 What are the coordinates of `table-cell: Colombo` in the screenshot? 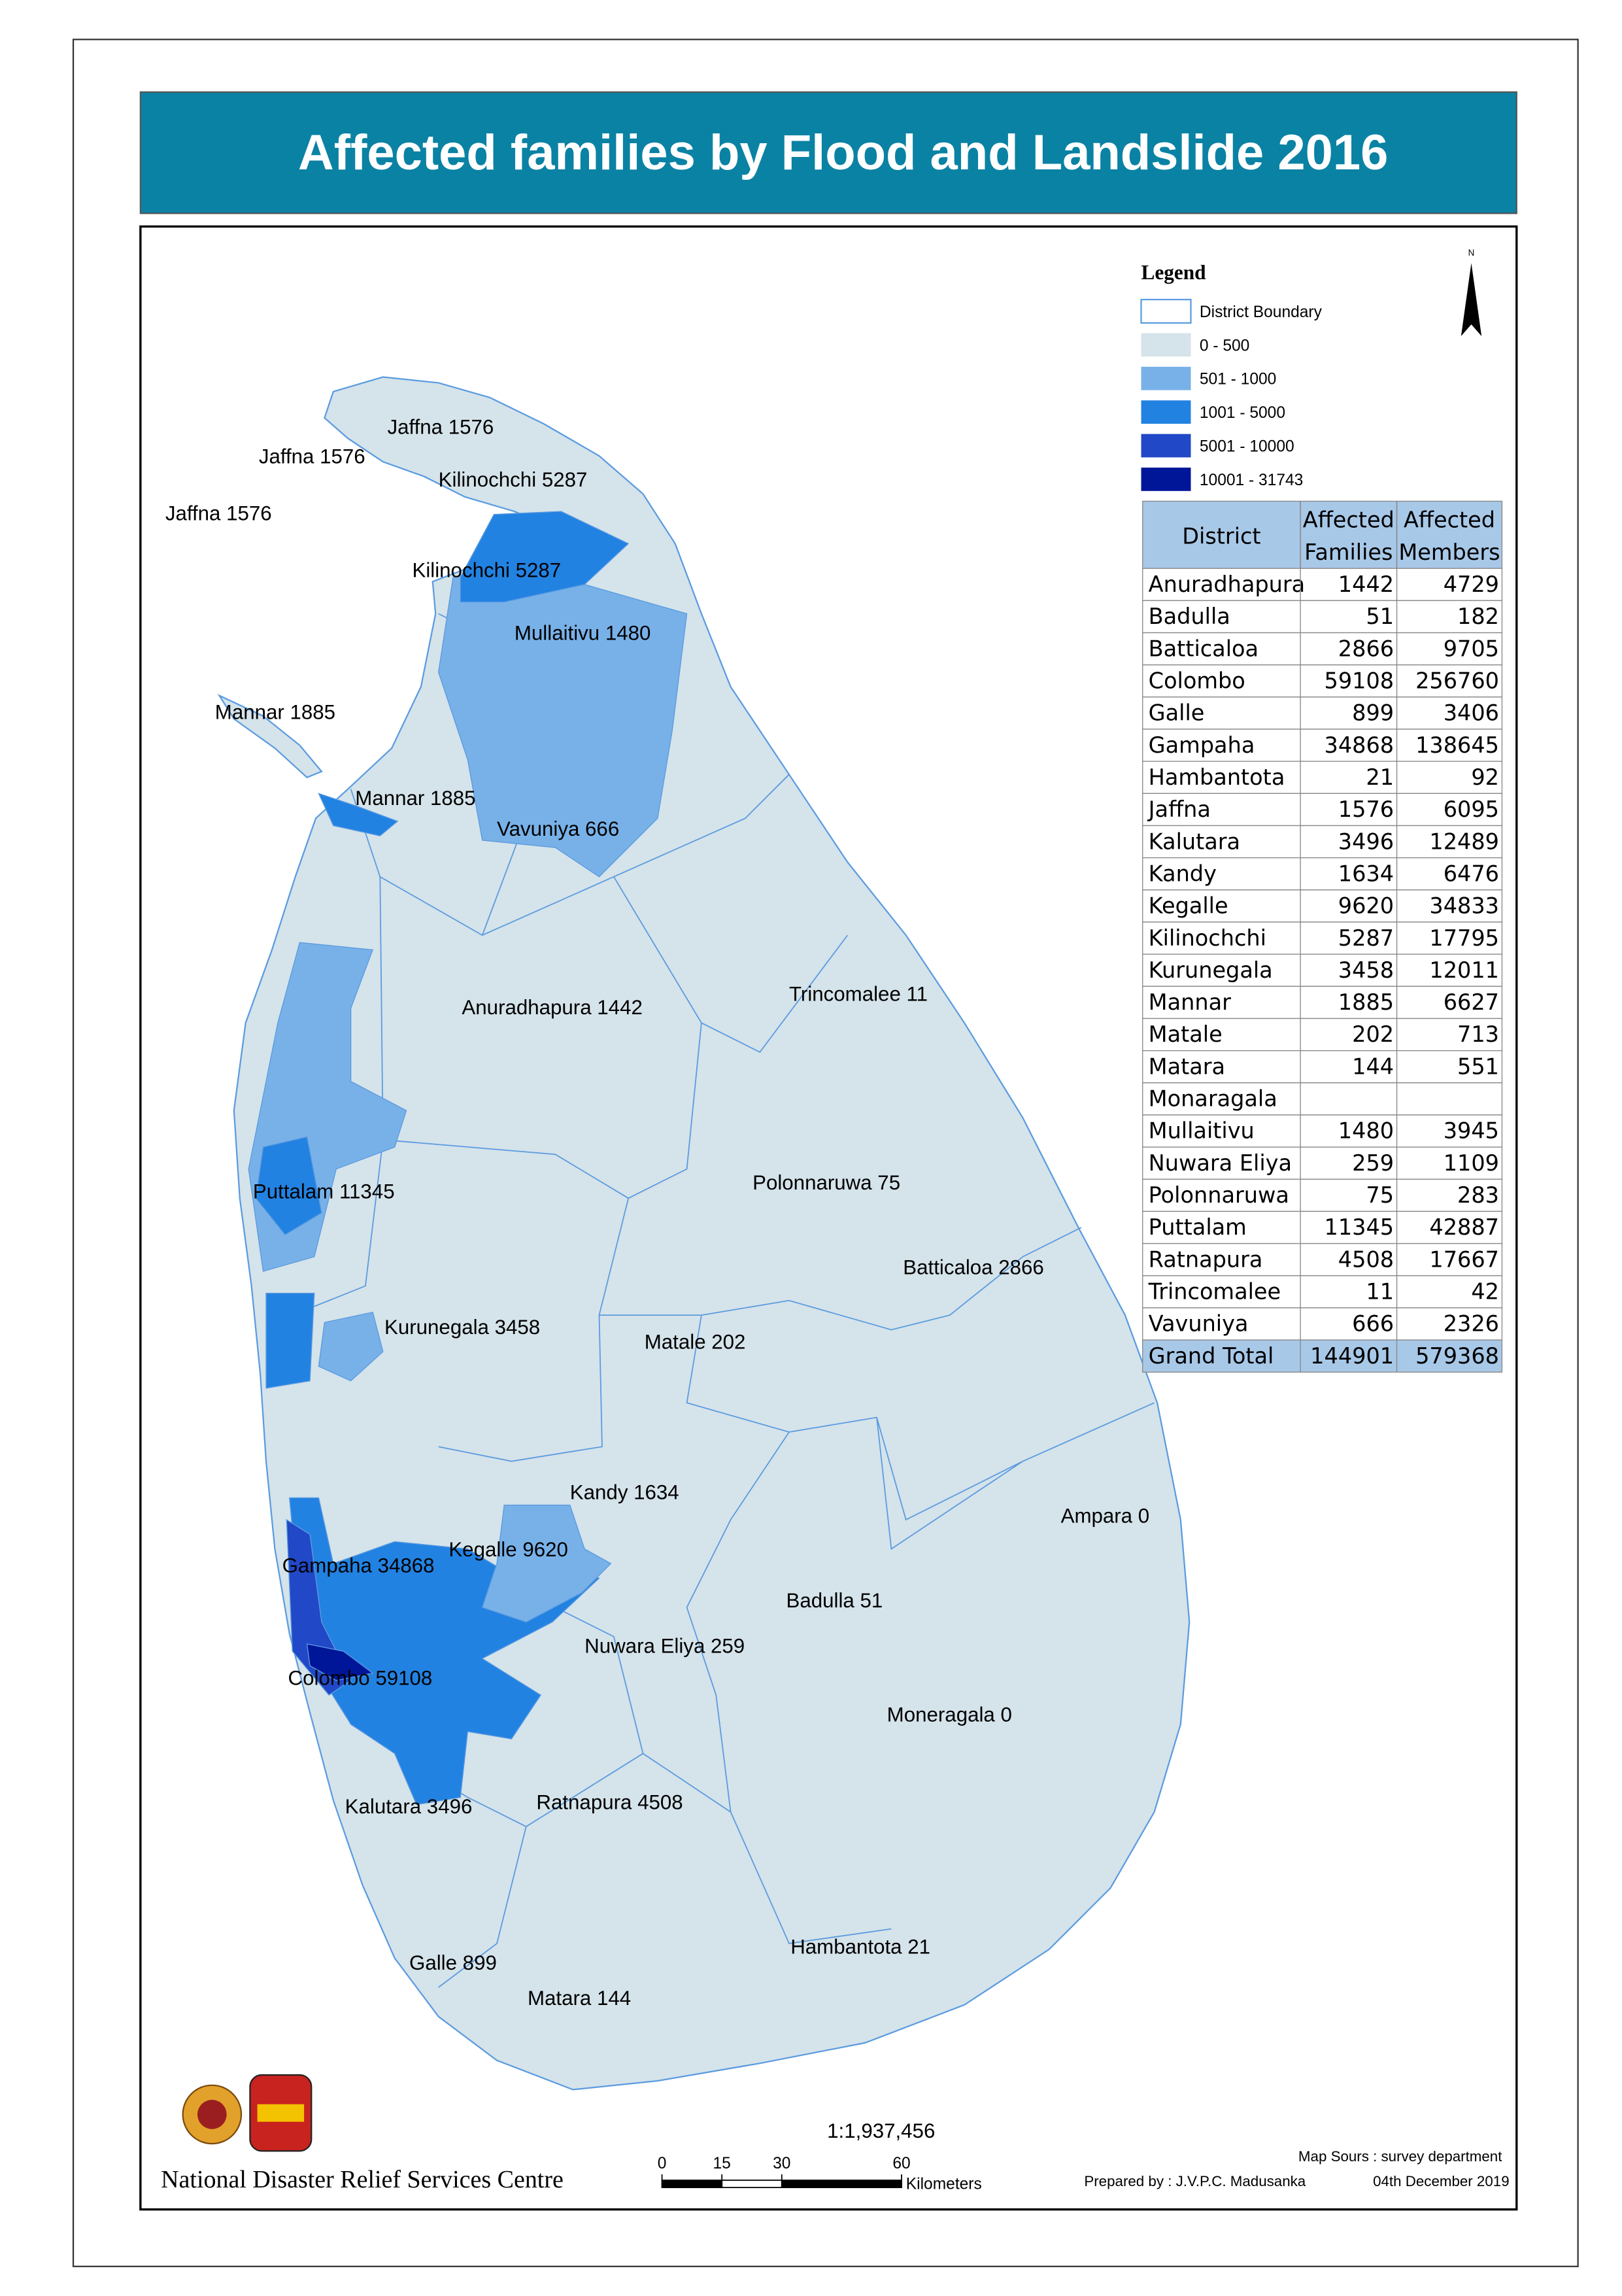 It's located at (1197, 680).